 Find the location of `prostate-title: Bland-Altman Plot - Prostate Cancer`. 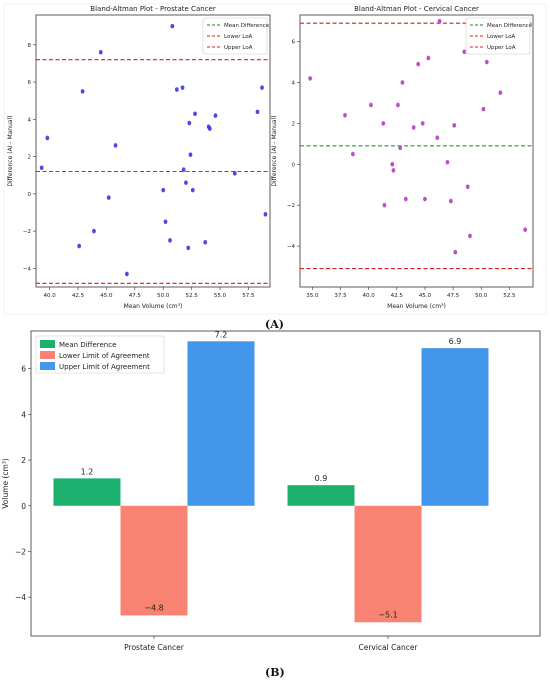

prostate-title: Bland-Altman Plot - Prostate Cancer is located at coordinates (153, 9).